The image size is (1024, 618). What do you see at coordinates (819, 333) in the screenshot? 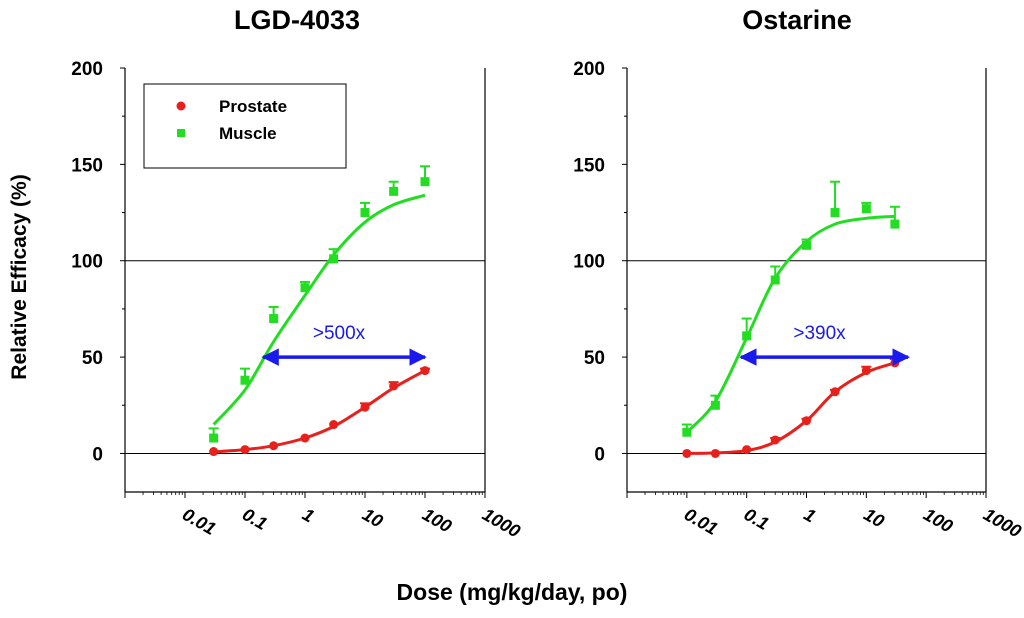
I see `fold-label: >390x` at bounding box center [819, 333].